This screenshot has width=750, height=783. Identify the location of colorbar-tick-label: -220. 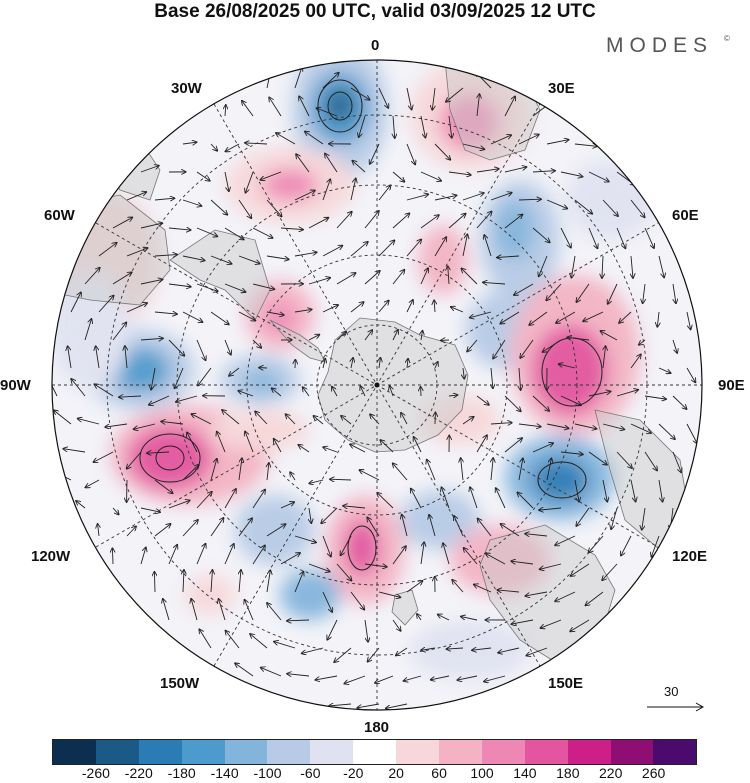
(138, 773).